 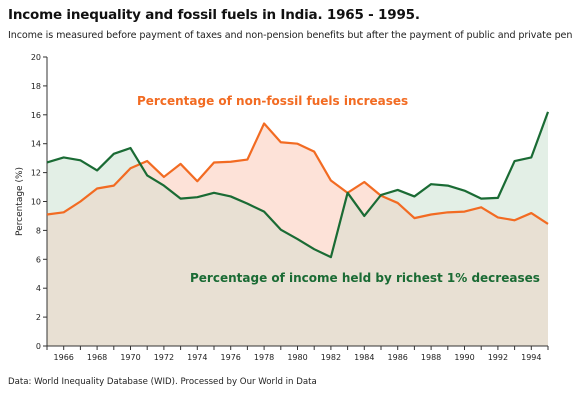 I want to click on x-tick-label: 1980, so click(x=297, y=357).